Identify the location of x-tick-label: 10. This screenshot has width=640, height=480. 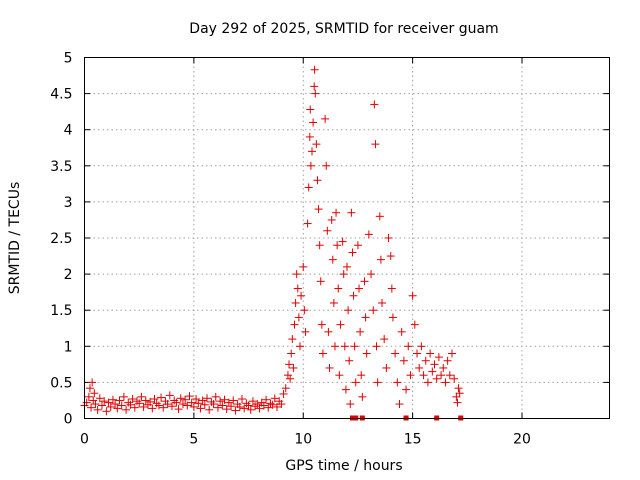
(303, 440).